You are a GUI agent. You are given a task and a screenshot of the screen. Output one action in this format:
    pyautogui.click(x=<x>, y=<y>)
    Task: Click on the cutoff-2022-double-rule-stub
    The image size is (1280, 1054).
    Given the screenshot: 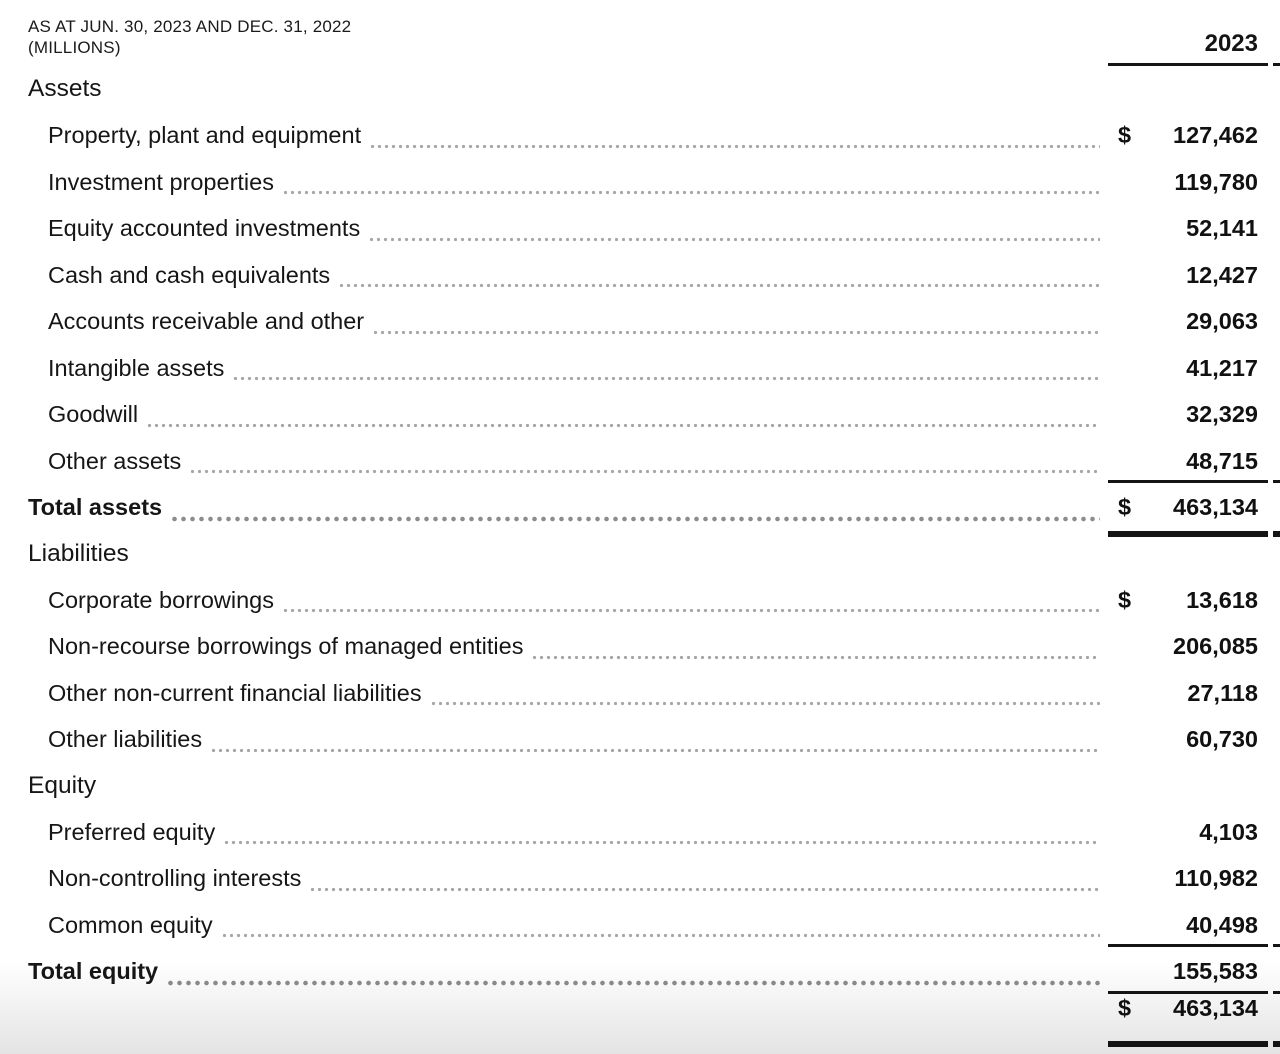 What is the action you would take?
    pyautogui.click(x=1276, y=533)
    